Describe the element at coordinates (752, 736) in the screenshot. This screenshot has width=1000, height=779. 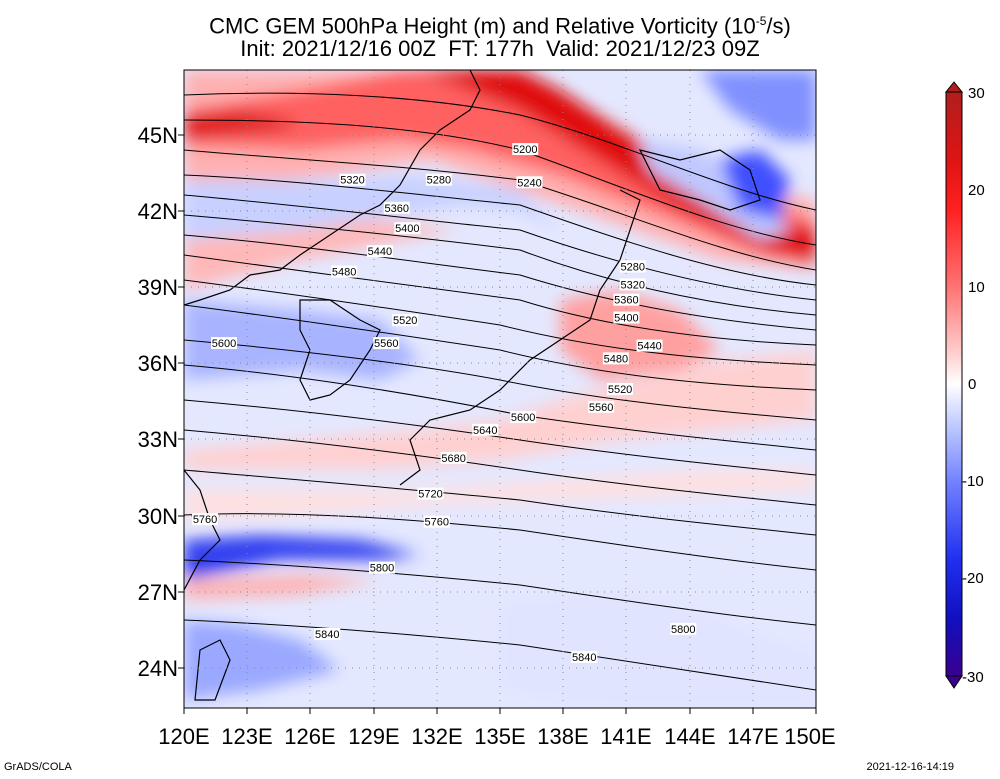
I see `lon-tick-label: 147E` at that location.